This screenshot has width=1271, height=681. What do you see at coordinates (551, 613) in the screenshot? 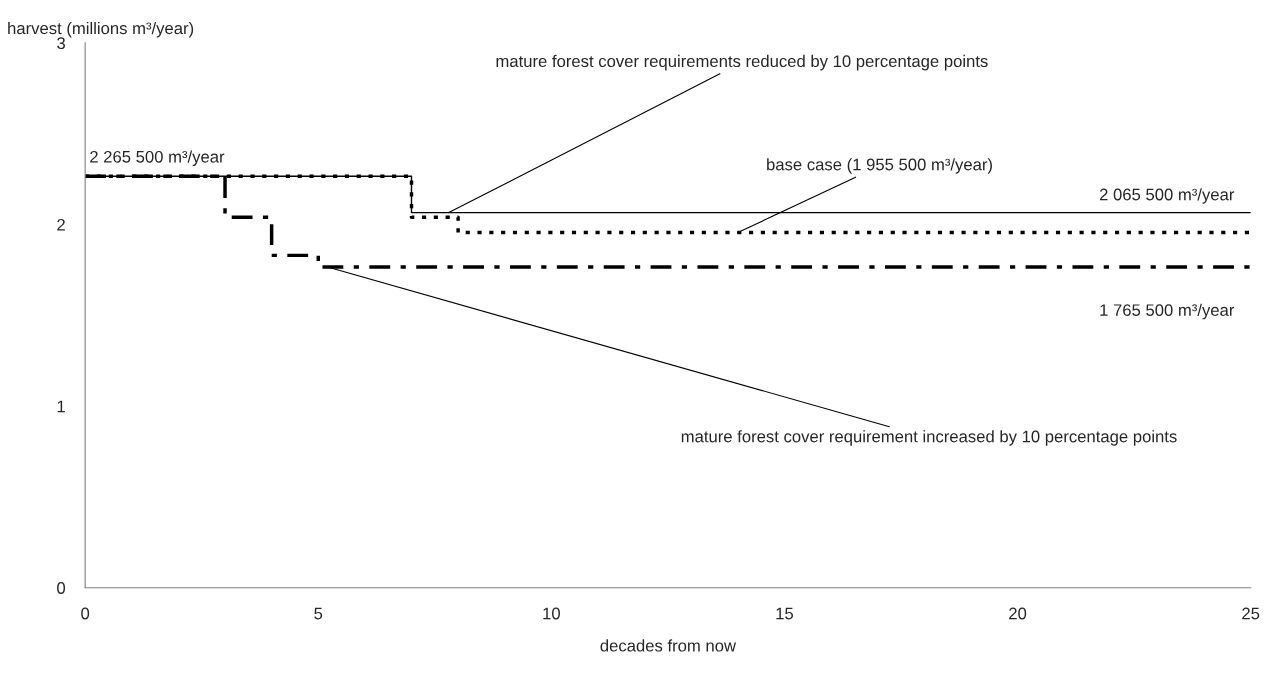
I see `x-tick-label: 10` at bounding box center [551, 613].